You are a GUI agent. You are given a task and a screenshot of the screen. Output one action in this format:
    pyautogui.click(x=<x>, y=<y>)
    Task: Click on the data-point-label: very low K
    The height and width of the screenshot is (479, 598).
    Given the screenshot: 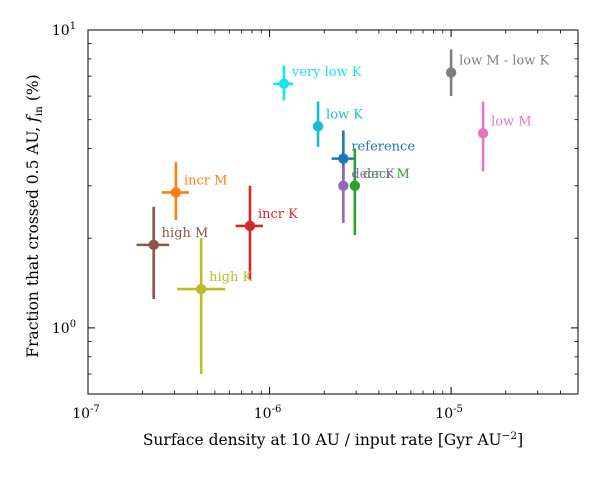 What is the action you would take?
    pyautogui.click(x=326, y=72)
    